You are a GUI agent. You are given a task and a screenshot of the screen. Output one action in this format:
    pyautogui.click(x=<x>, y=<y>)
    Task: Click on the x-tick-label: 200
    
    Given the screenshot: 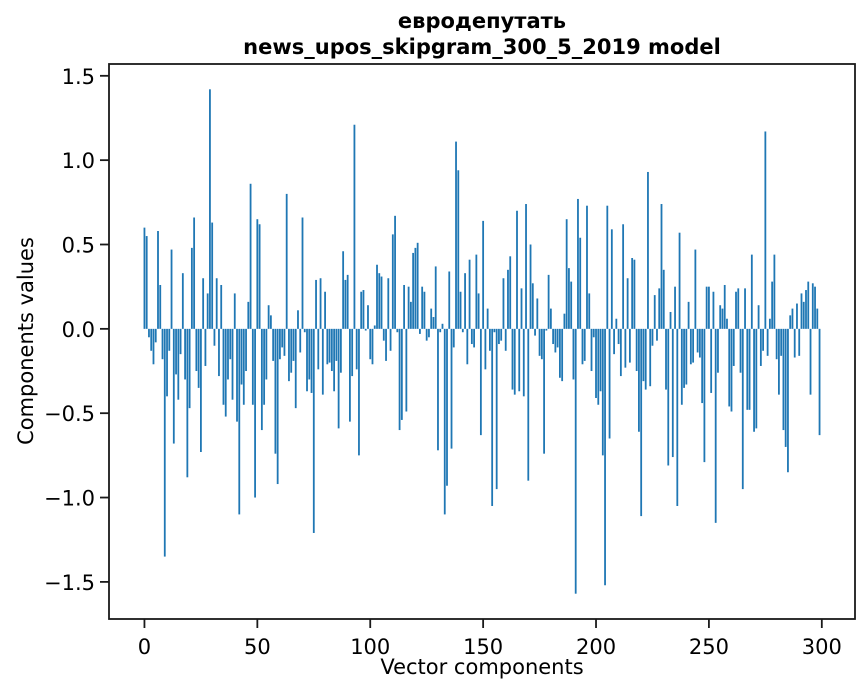 What is the action you would take?
    pyautogui.click(x=596, y=647)
    